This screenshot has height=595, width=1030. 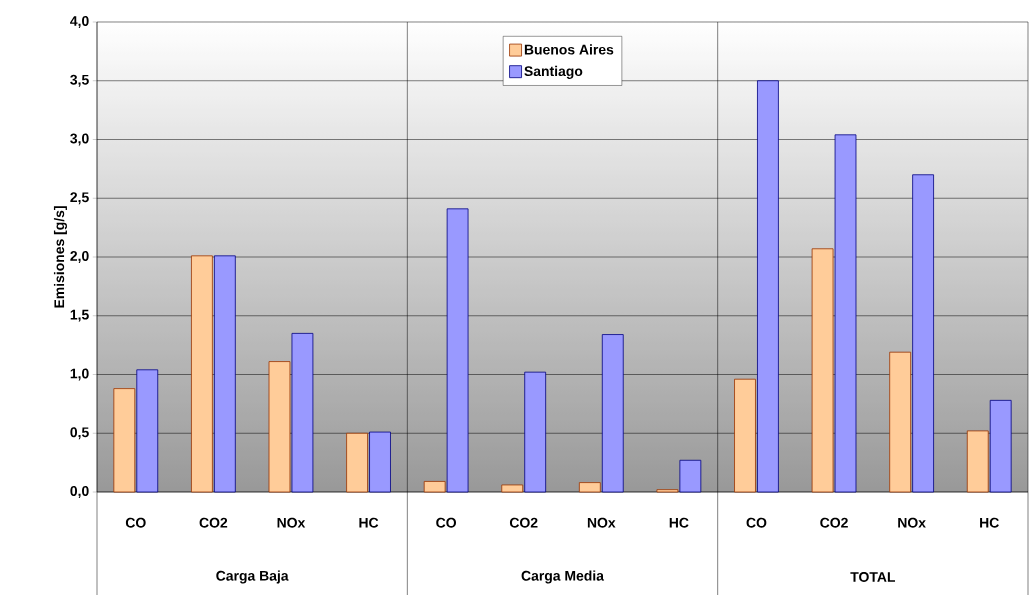 What do you see at coordinates (873, 577) in the screenshot?
I see `text: TOTAL` at bounding box center [873, 577].